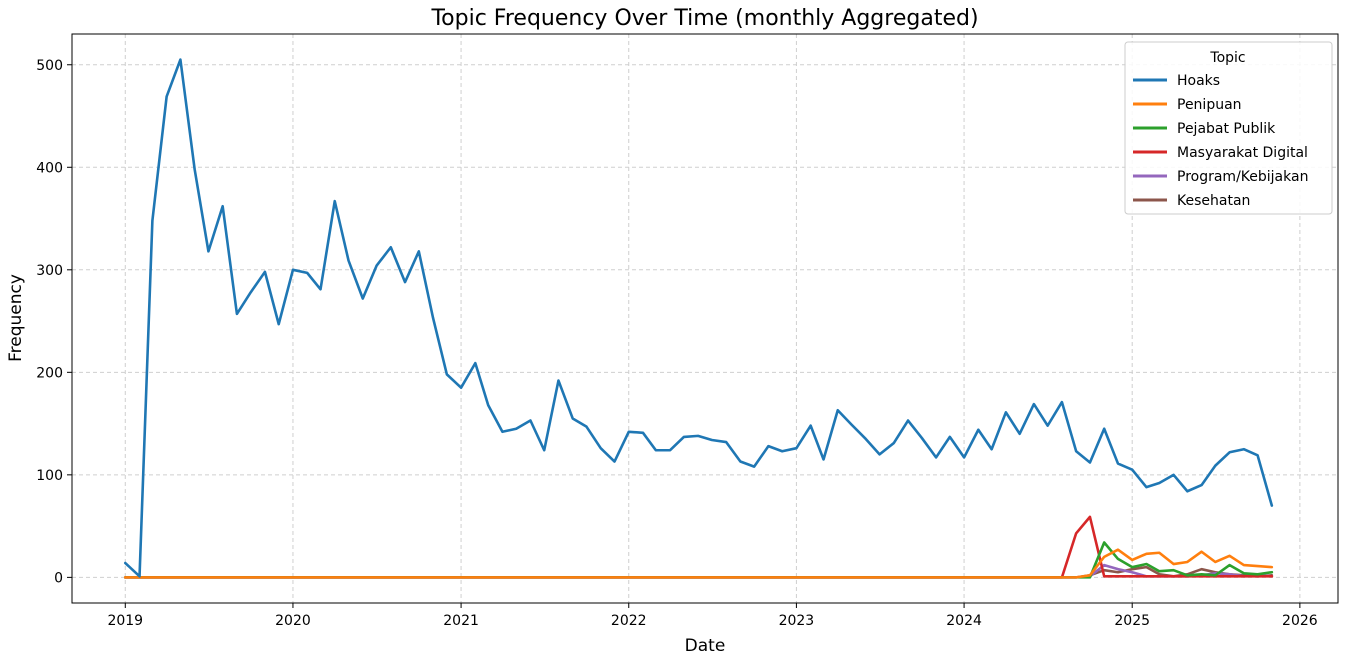 The width and height of the screenshot is (1347, 658). What do you see at coordinates (797, 621) in the screenshot?
I see `x-tick-label: 2023` at bounding box center [797, 621].